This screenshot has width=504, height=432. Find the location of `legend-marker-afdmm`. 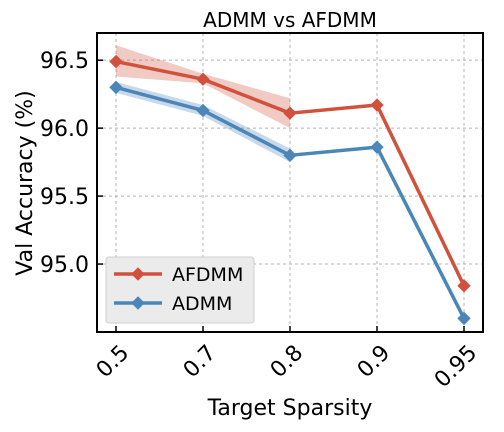

legend-marker-afdmm is located at coordinates (138, 274).